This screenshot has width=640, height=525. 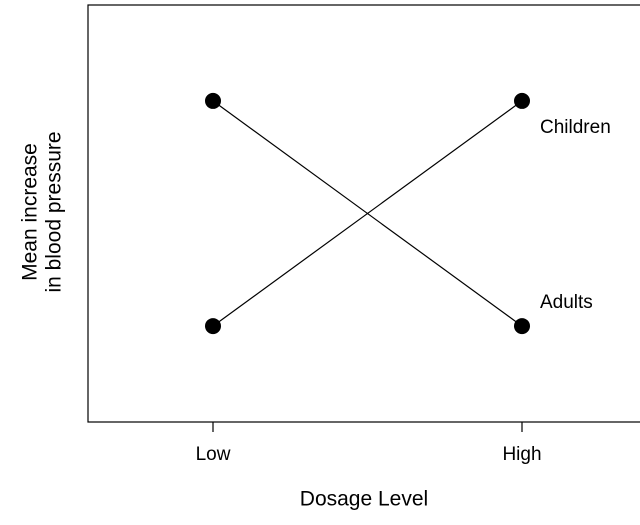 What do you see at coordinates (213, 454) in the screenshot?
I see `x-tick-label: Low` at bounding box center [213, 454].